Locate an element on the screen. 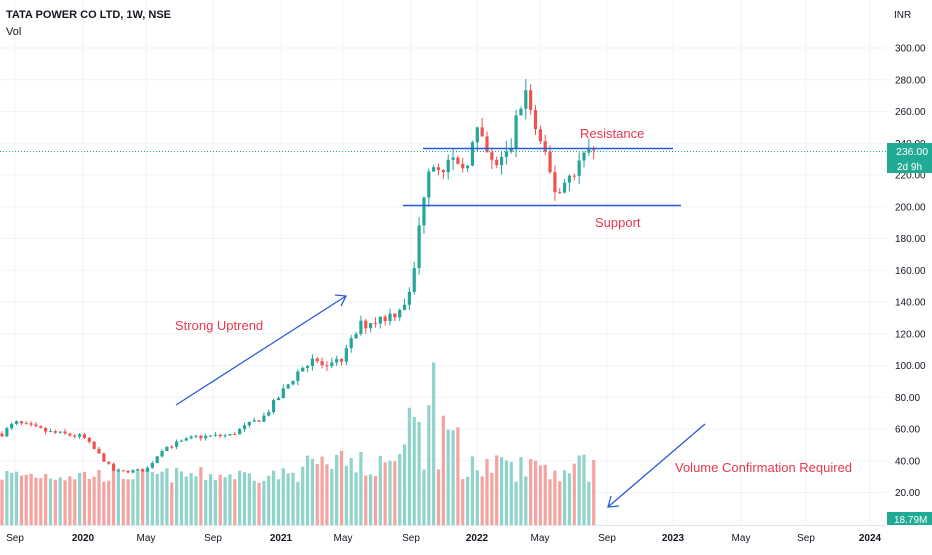 The width and height of the screenshot is (932, 555). time-tick-label: 2022 is located at coordinates (477, 538).